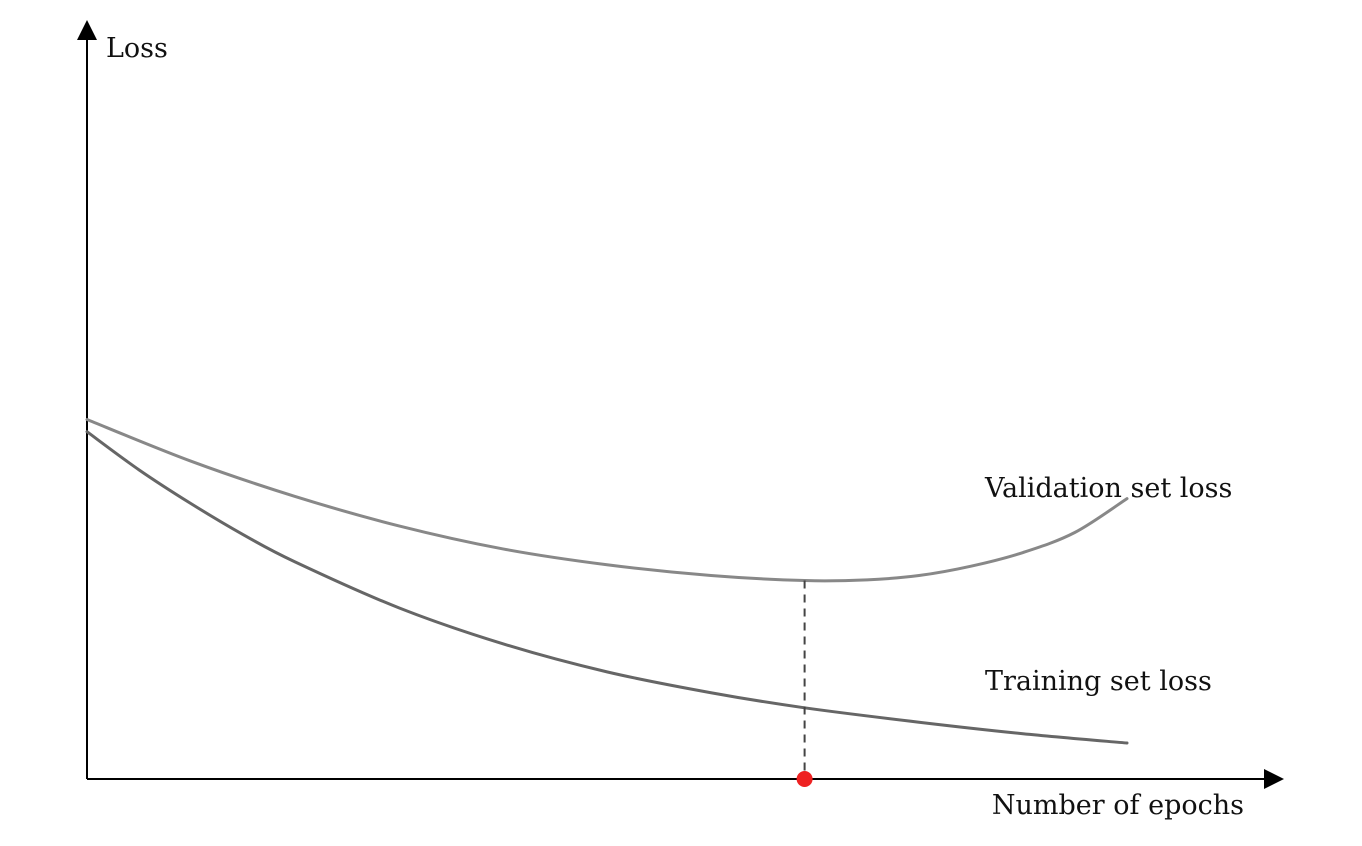  I want to click on series-label-layer: Validation set loss Training set loss, so click(1108, 585).